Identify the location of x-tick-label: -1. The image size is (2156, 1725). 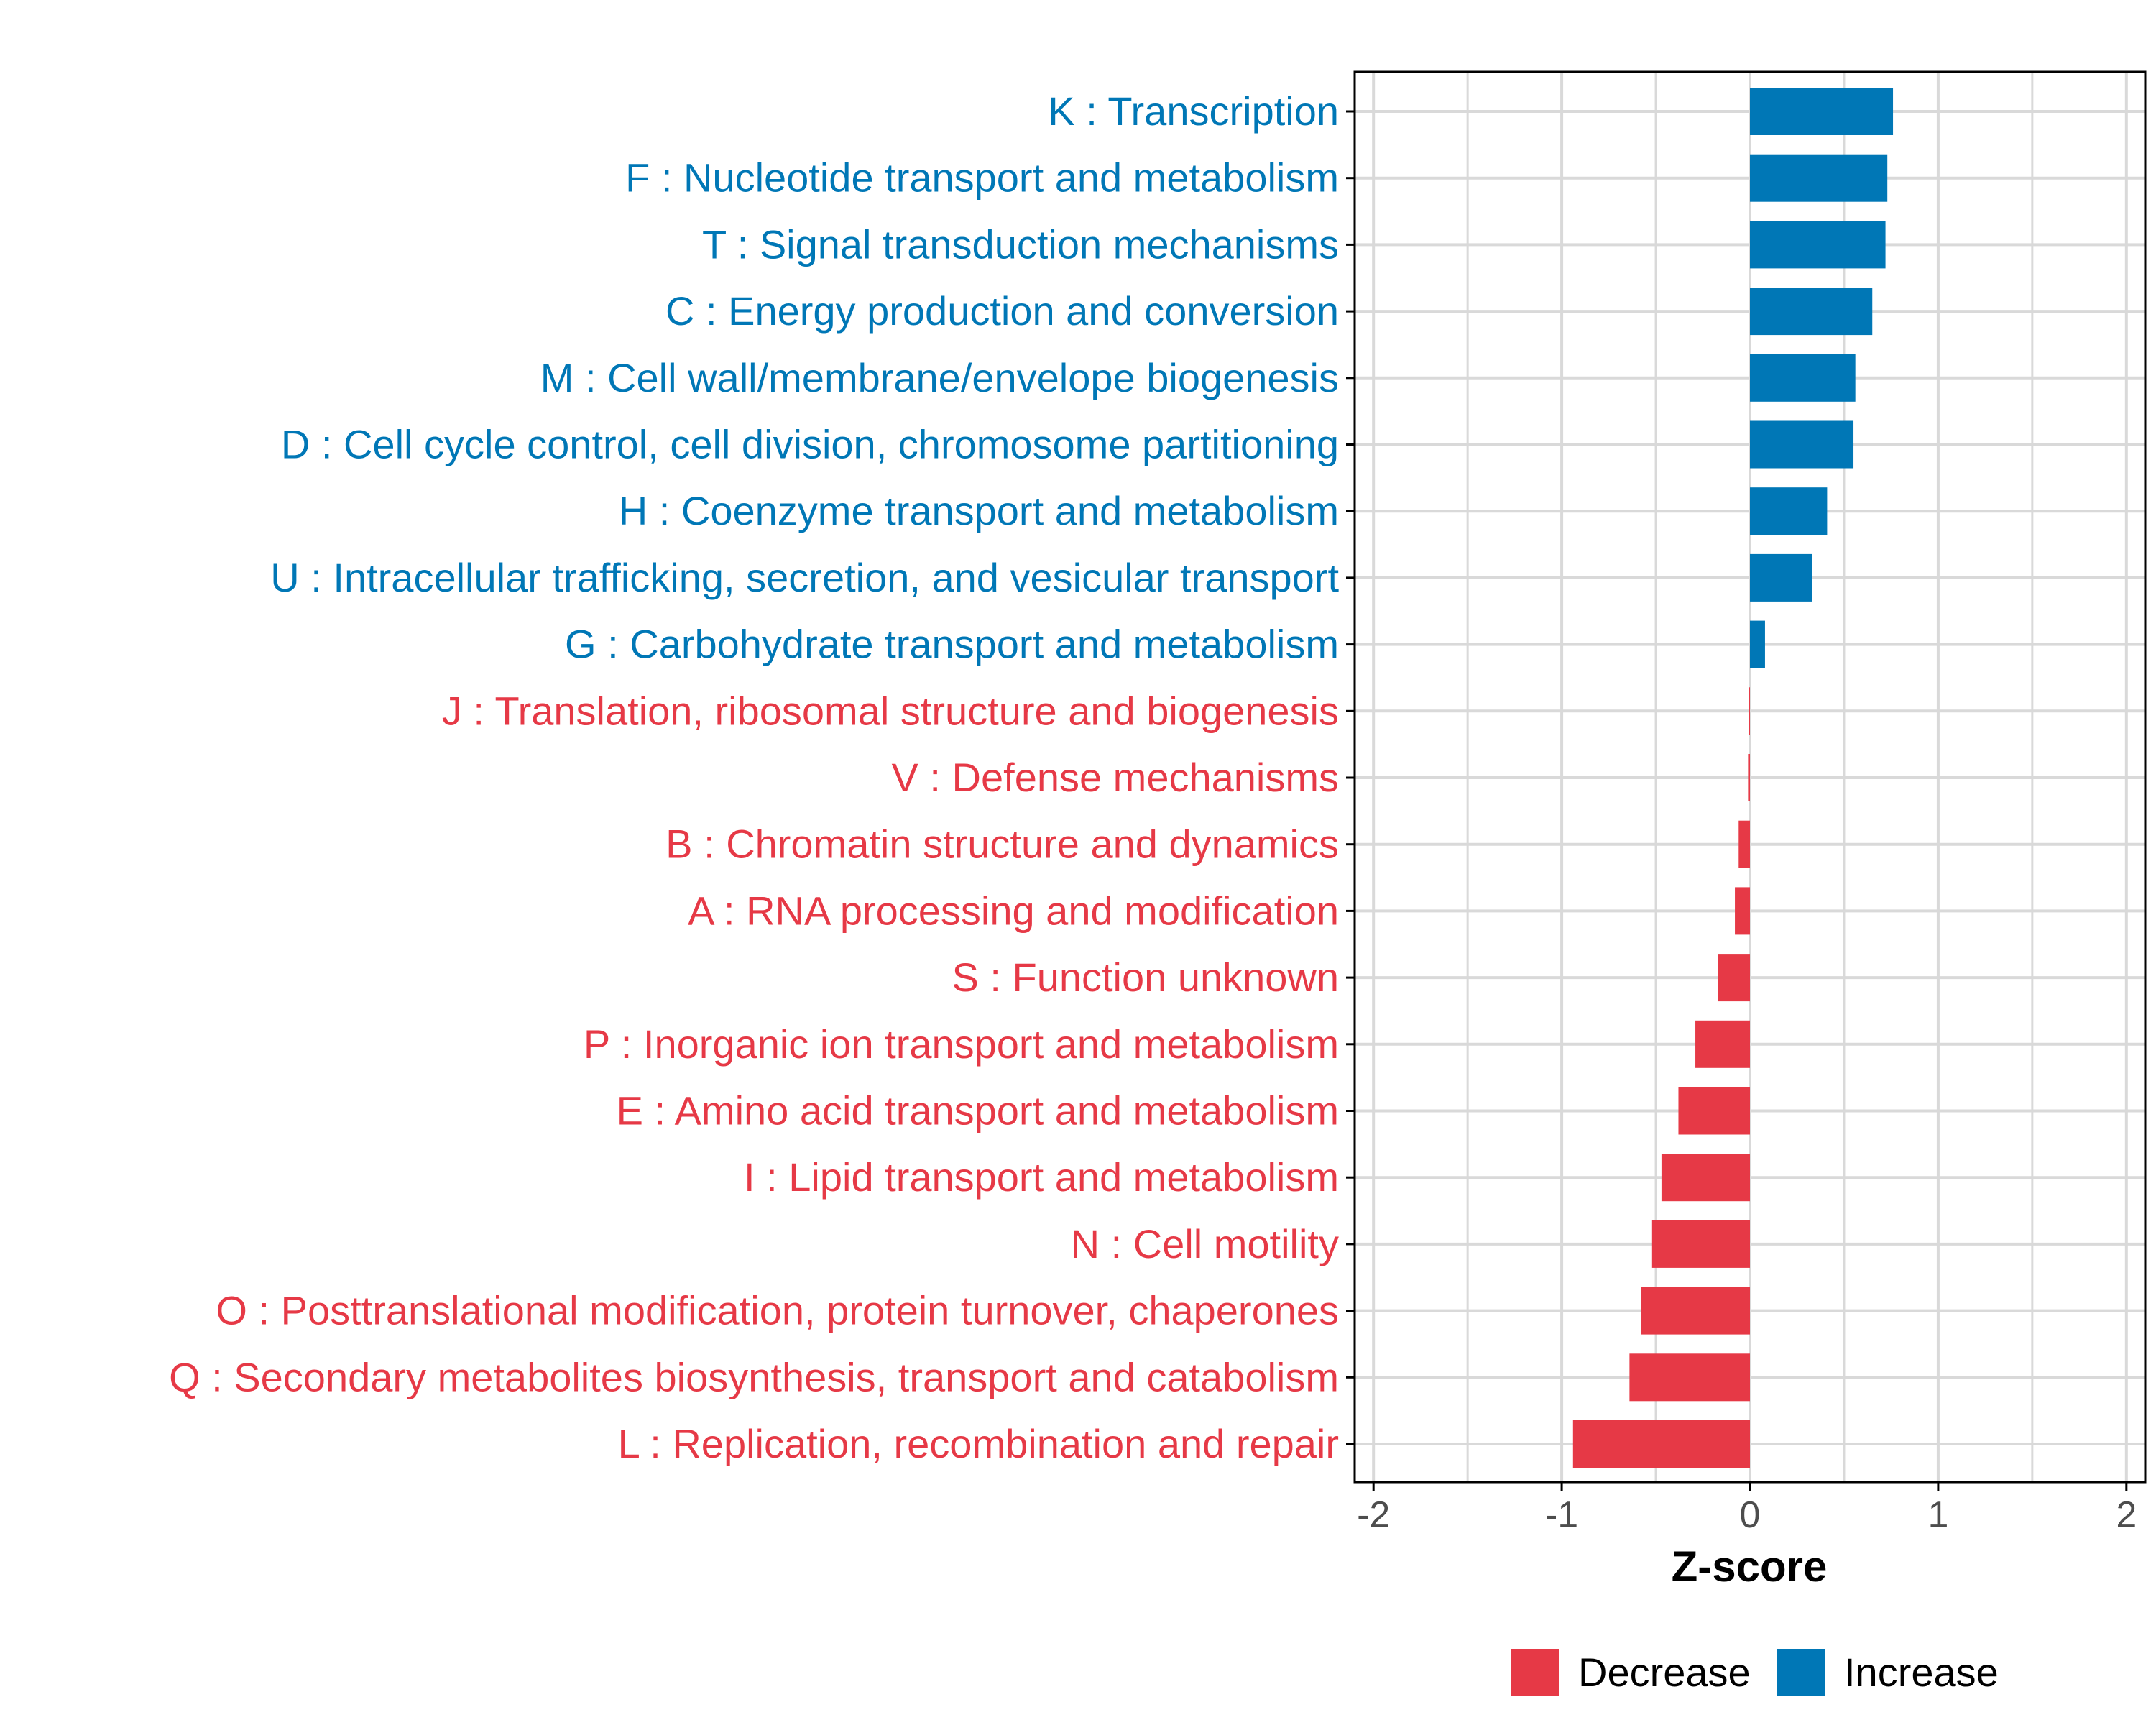
(1561, 1515).